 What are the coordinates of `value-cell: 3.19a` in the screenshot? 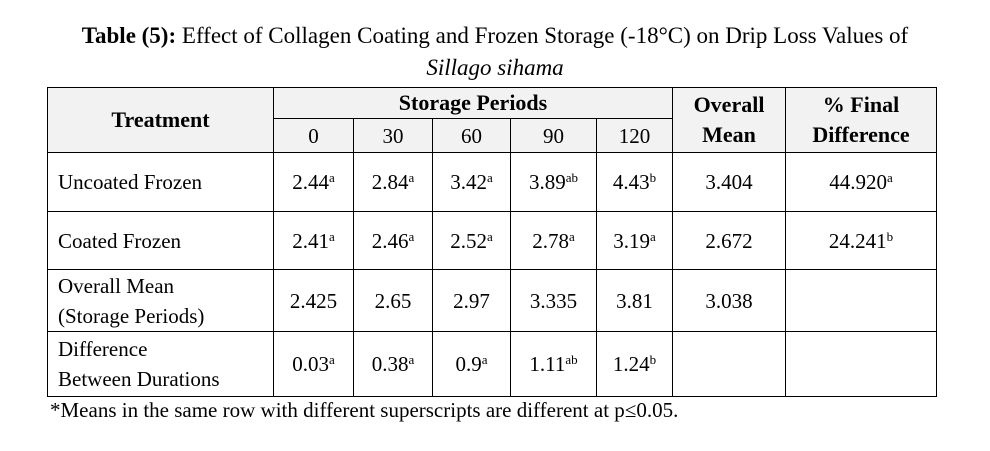 It's located at (634, 240).